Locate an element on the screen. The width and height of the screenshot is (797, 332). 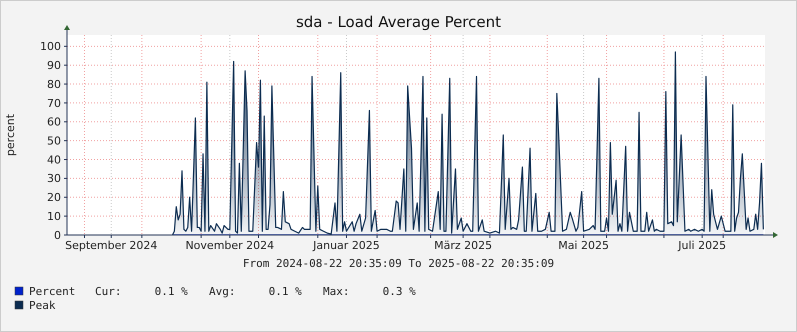
y-tick-label: 60 is located at coordinates (54, 122).